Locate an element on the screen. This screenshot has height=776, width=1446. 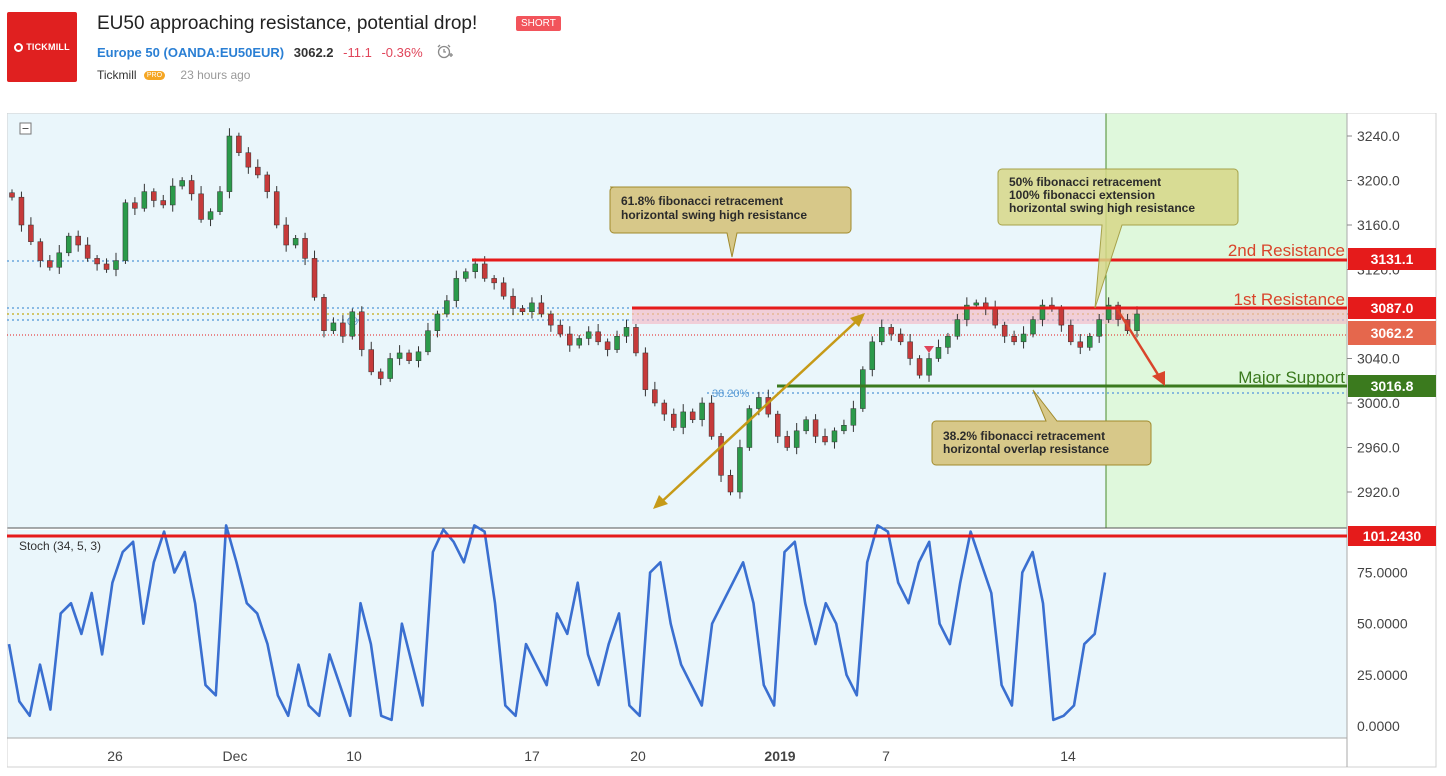
drop-arrow is located at coordinates (1140, 347).